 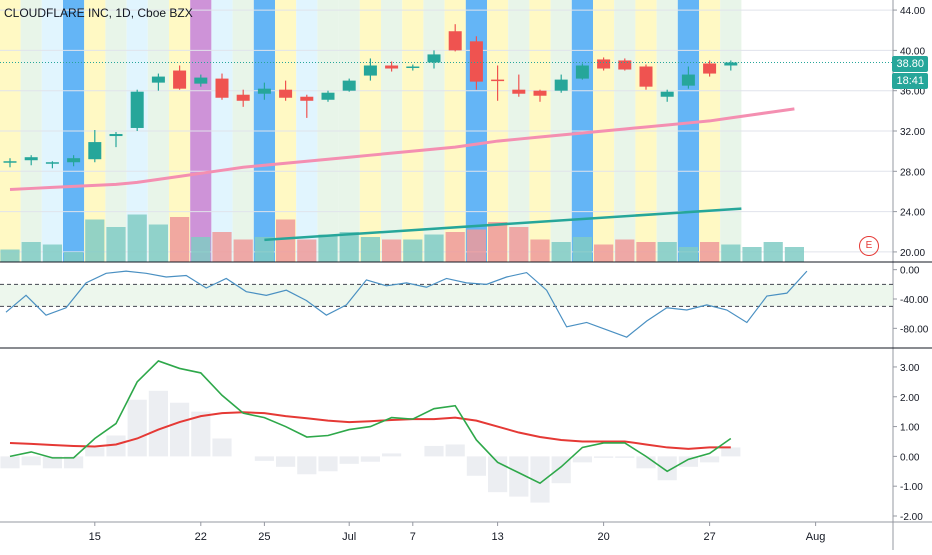 I want to click on symbol-title: CLOUDFLARE INC, 1D, Cboe BZX, so click(x=98, y=13).